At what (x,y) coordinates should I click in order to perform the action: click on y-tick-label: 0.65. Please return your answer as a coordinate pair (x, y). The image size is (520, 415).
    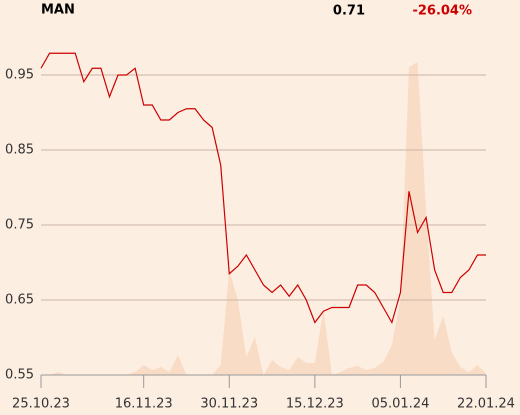
    Looking at the image, I should click on (19, 300).